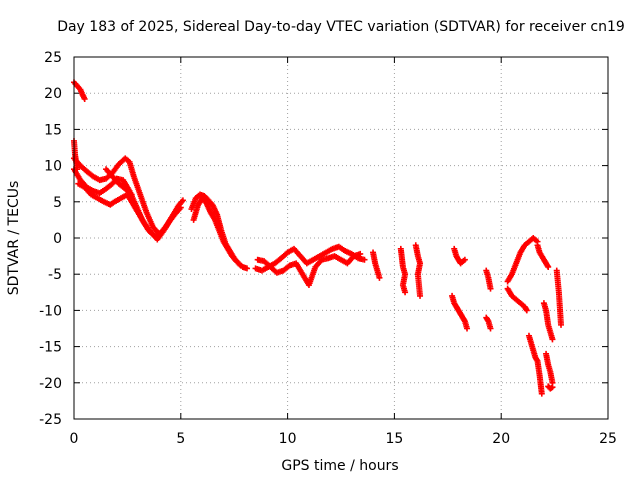 This screenshot has height=480, width=640. Describe the element at coordinates (57, 203) in the screenshot. I see `y-tick-label: 5` at that location.